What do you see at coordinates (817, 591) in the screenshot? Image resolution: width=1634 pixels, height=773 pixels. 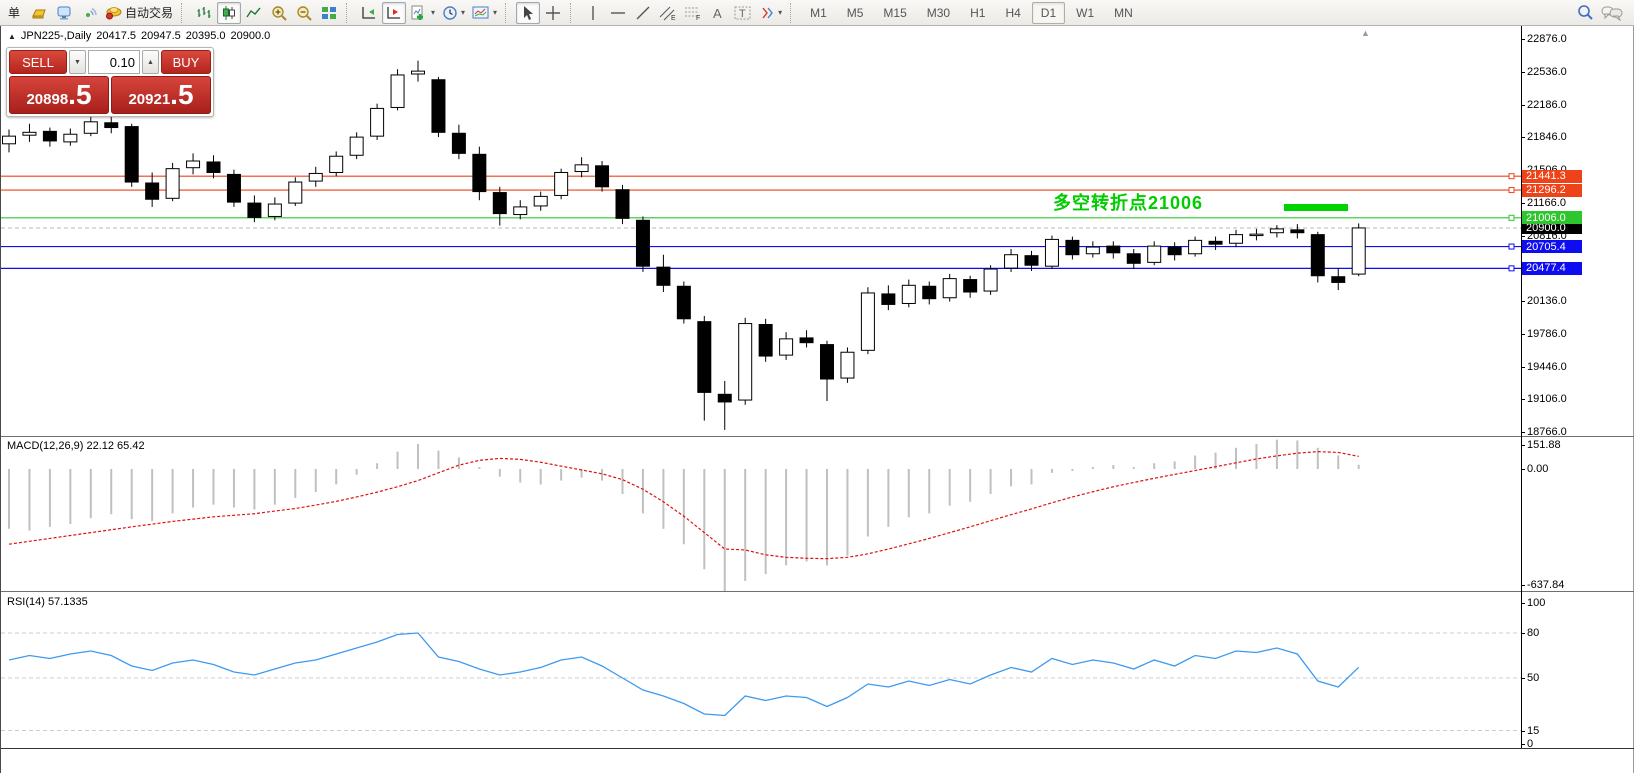 I see `rsi-pane-separator` at bounding box center [817, 591].